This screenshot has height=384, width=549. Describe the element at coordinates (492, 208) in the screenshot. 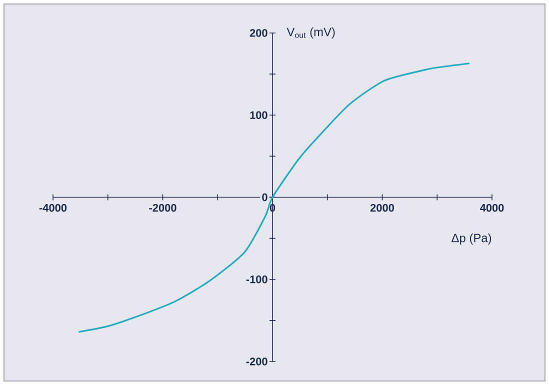

I see `x-tick-label: 4000` at that location.